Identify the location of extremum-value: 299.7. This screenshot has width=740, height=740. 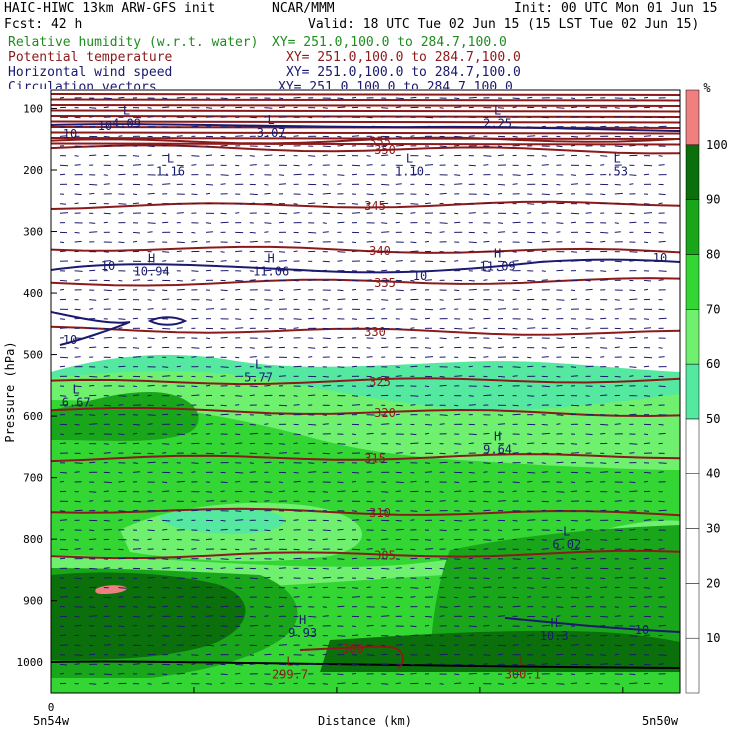
(290, 674).